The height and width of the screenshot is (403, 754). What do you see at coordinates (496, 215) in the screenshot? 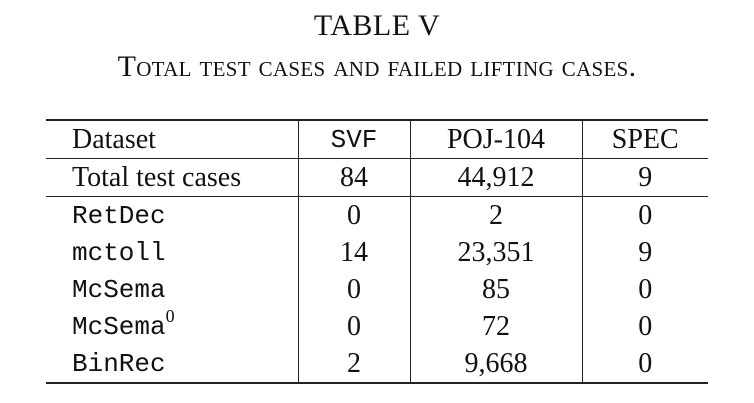
I see `row-poj: 2` at bounding box center [496, 215].